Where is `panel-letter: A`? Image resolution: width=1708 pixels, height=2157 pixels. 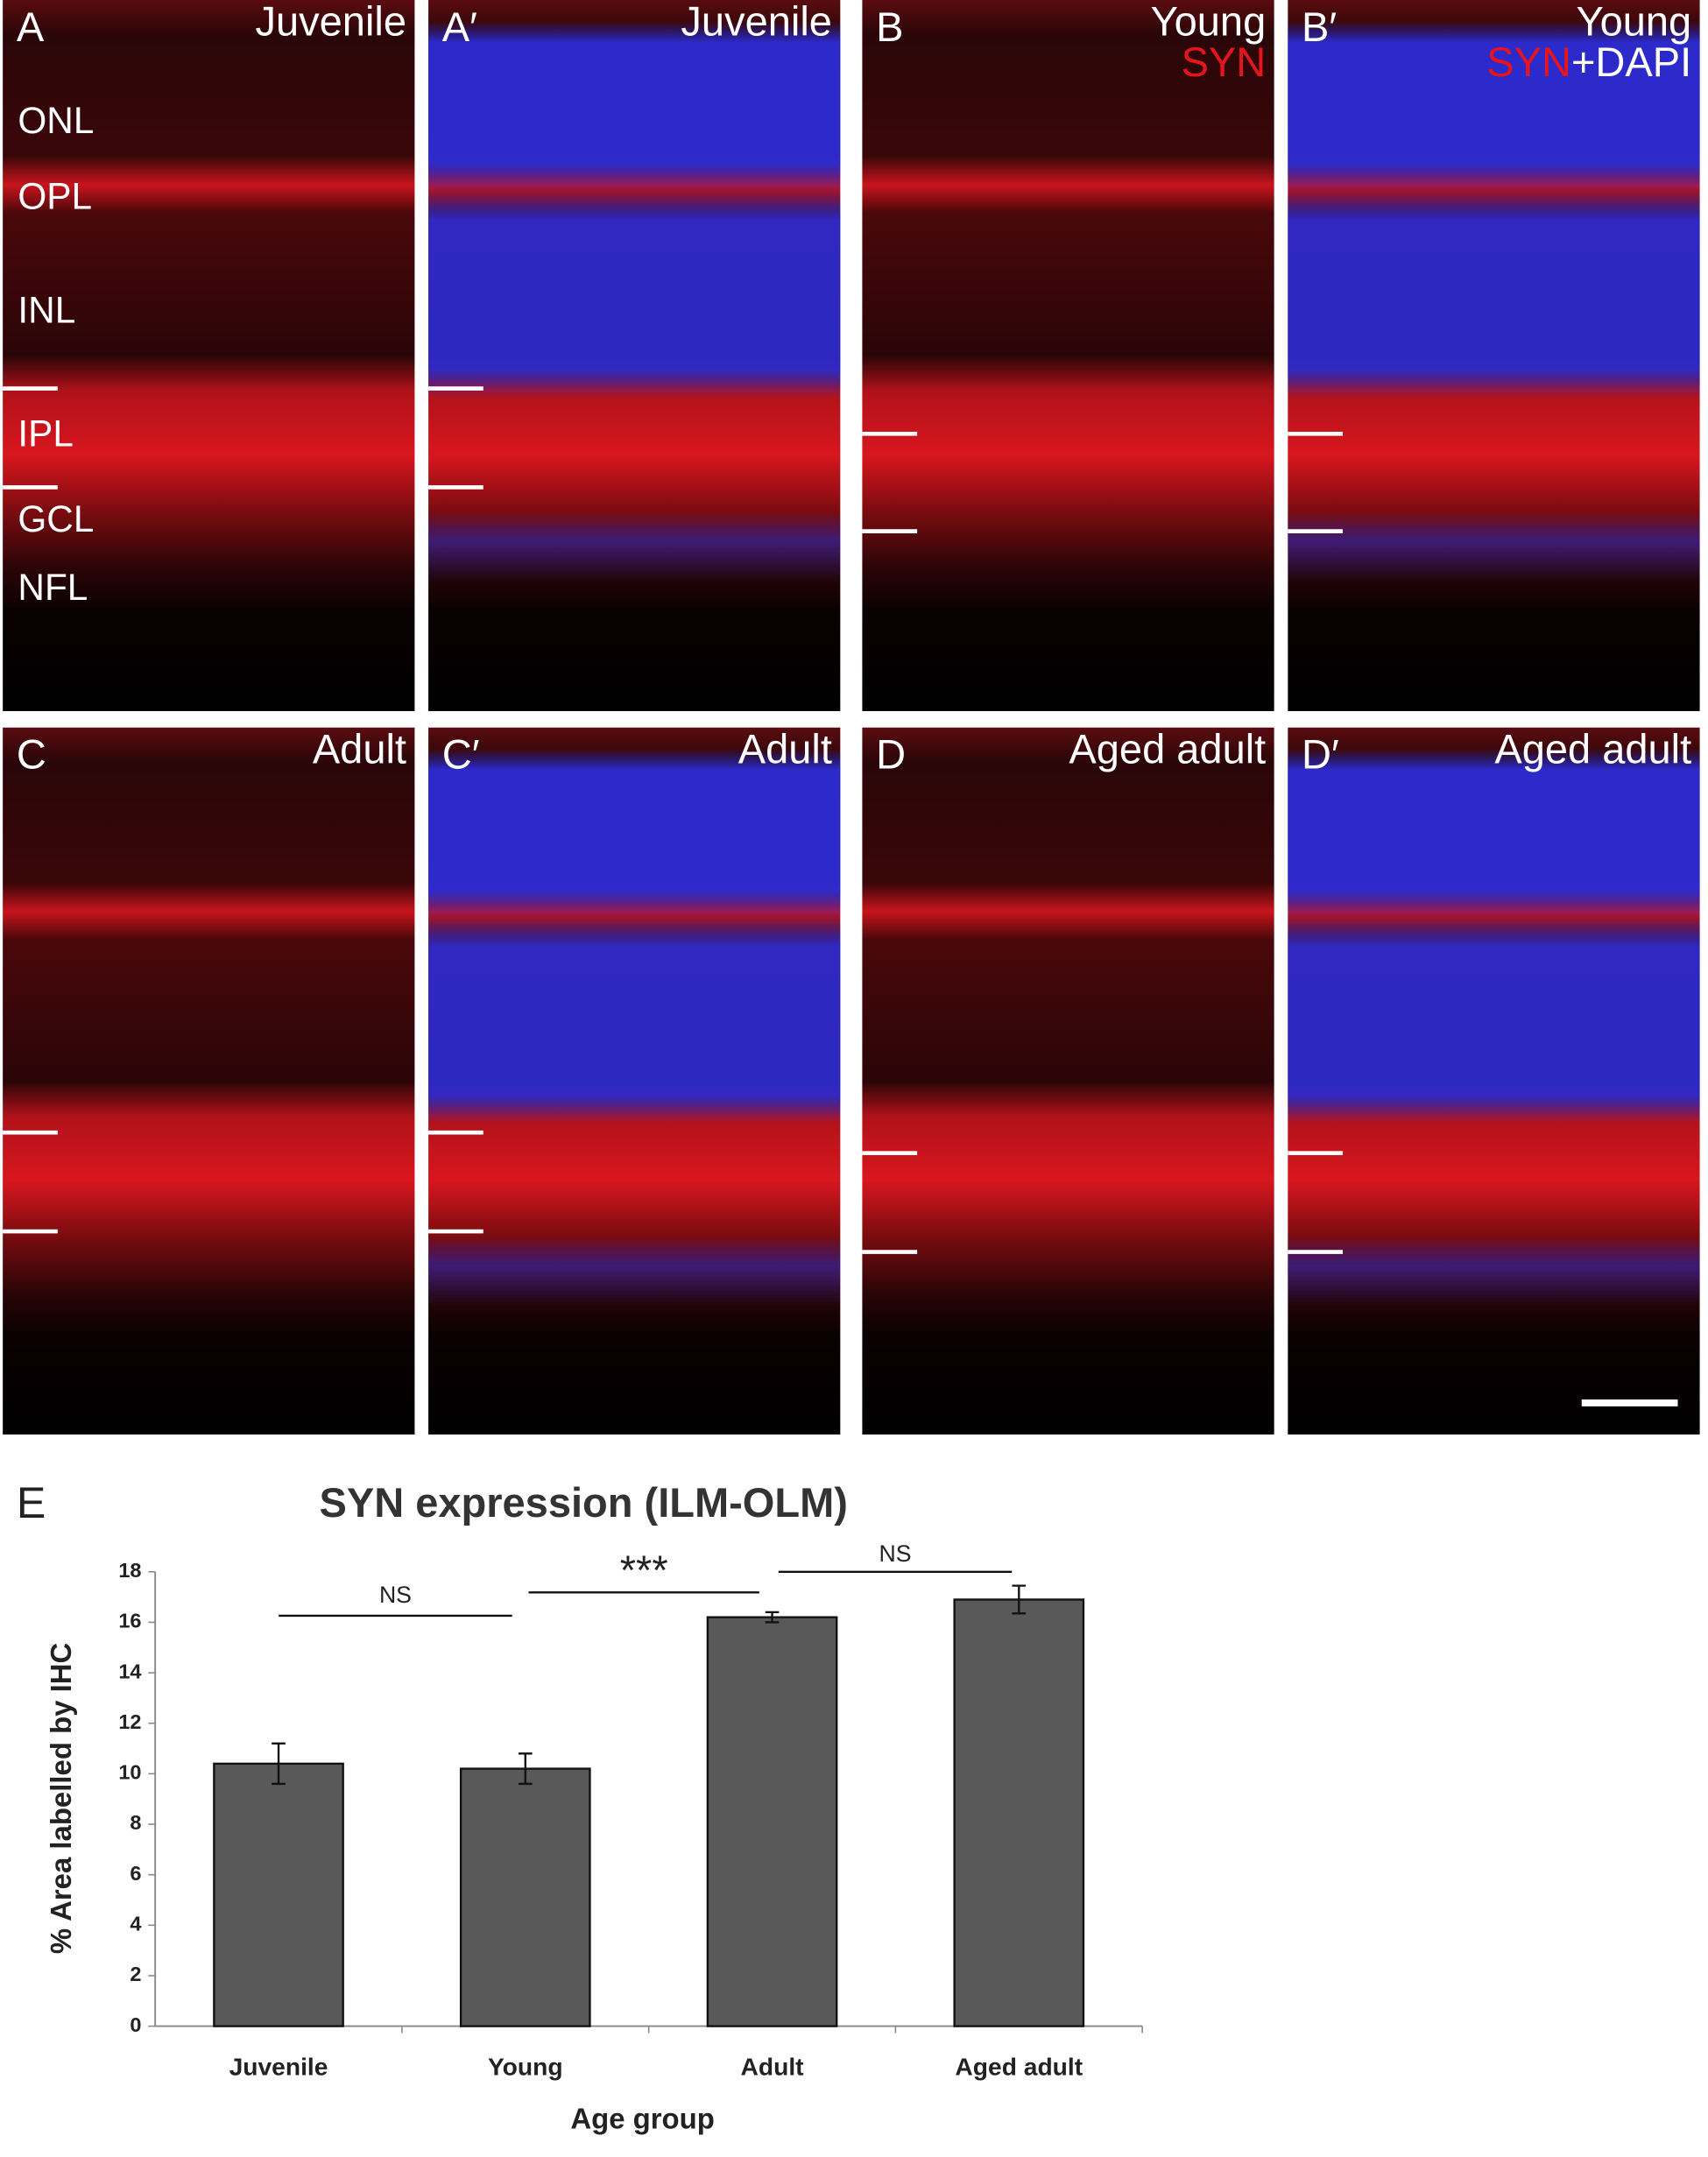 panel-letter: A is located at coordinates (31, 27).